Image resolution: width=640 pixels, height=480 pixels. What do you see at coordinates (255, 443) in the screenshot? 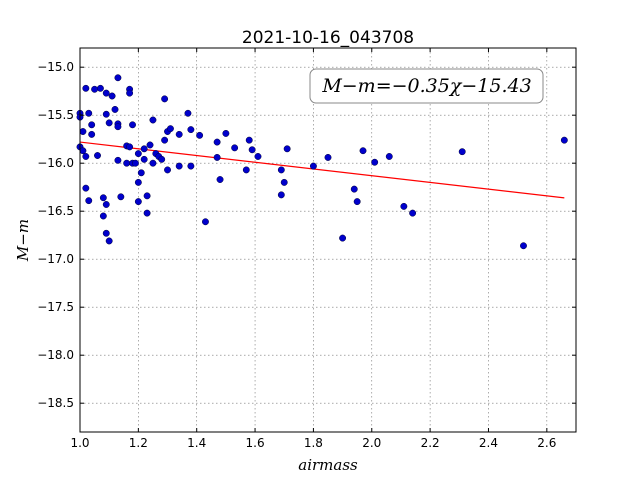
I see `x-tick-label: 1.6` at bounding box center [255, 443].